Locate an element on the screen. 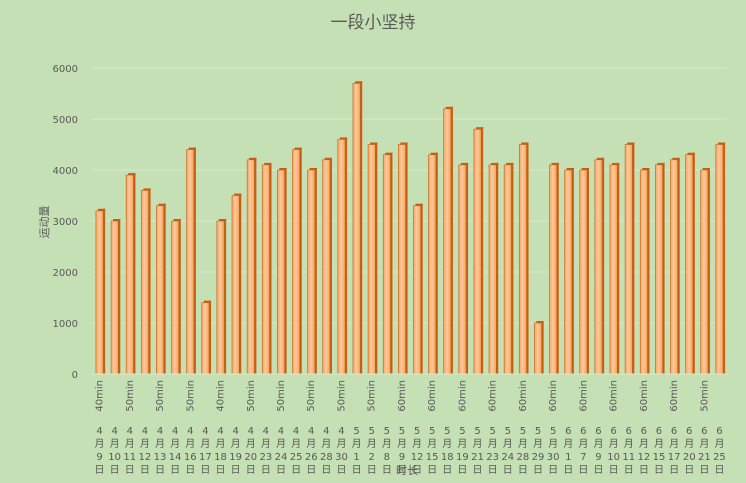 The height and width of the screenshot is (483, 746). x-tick-label: 5月 2 日 is located at coordinates (372, 451).